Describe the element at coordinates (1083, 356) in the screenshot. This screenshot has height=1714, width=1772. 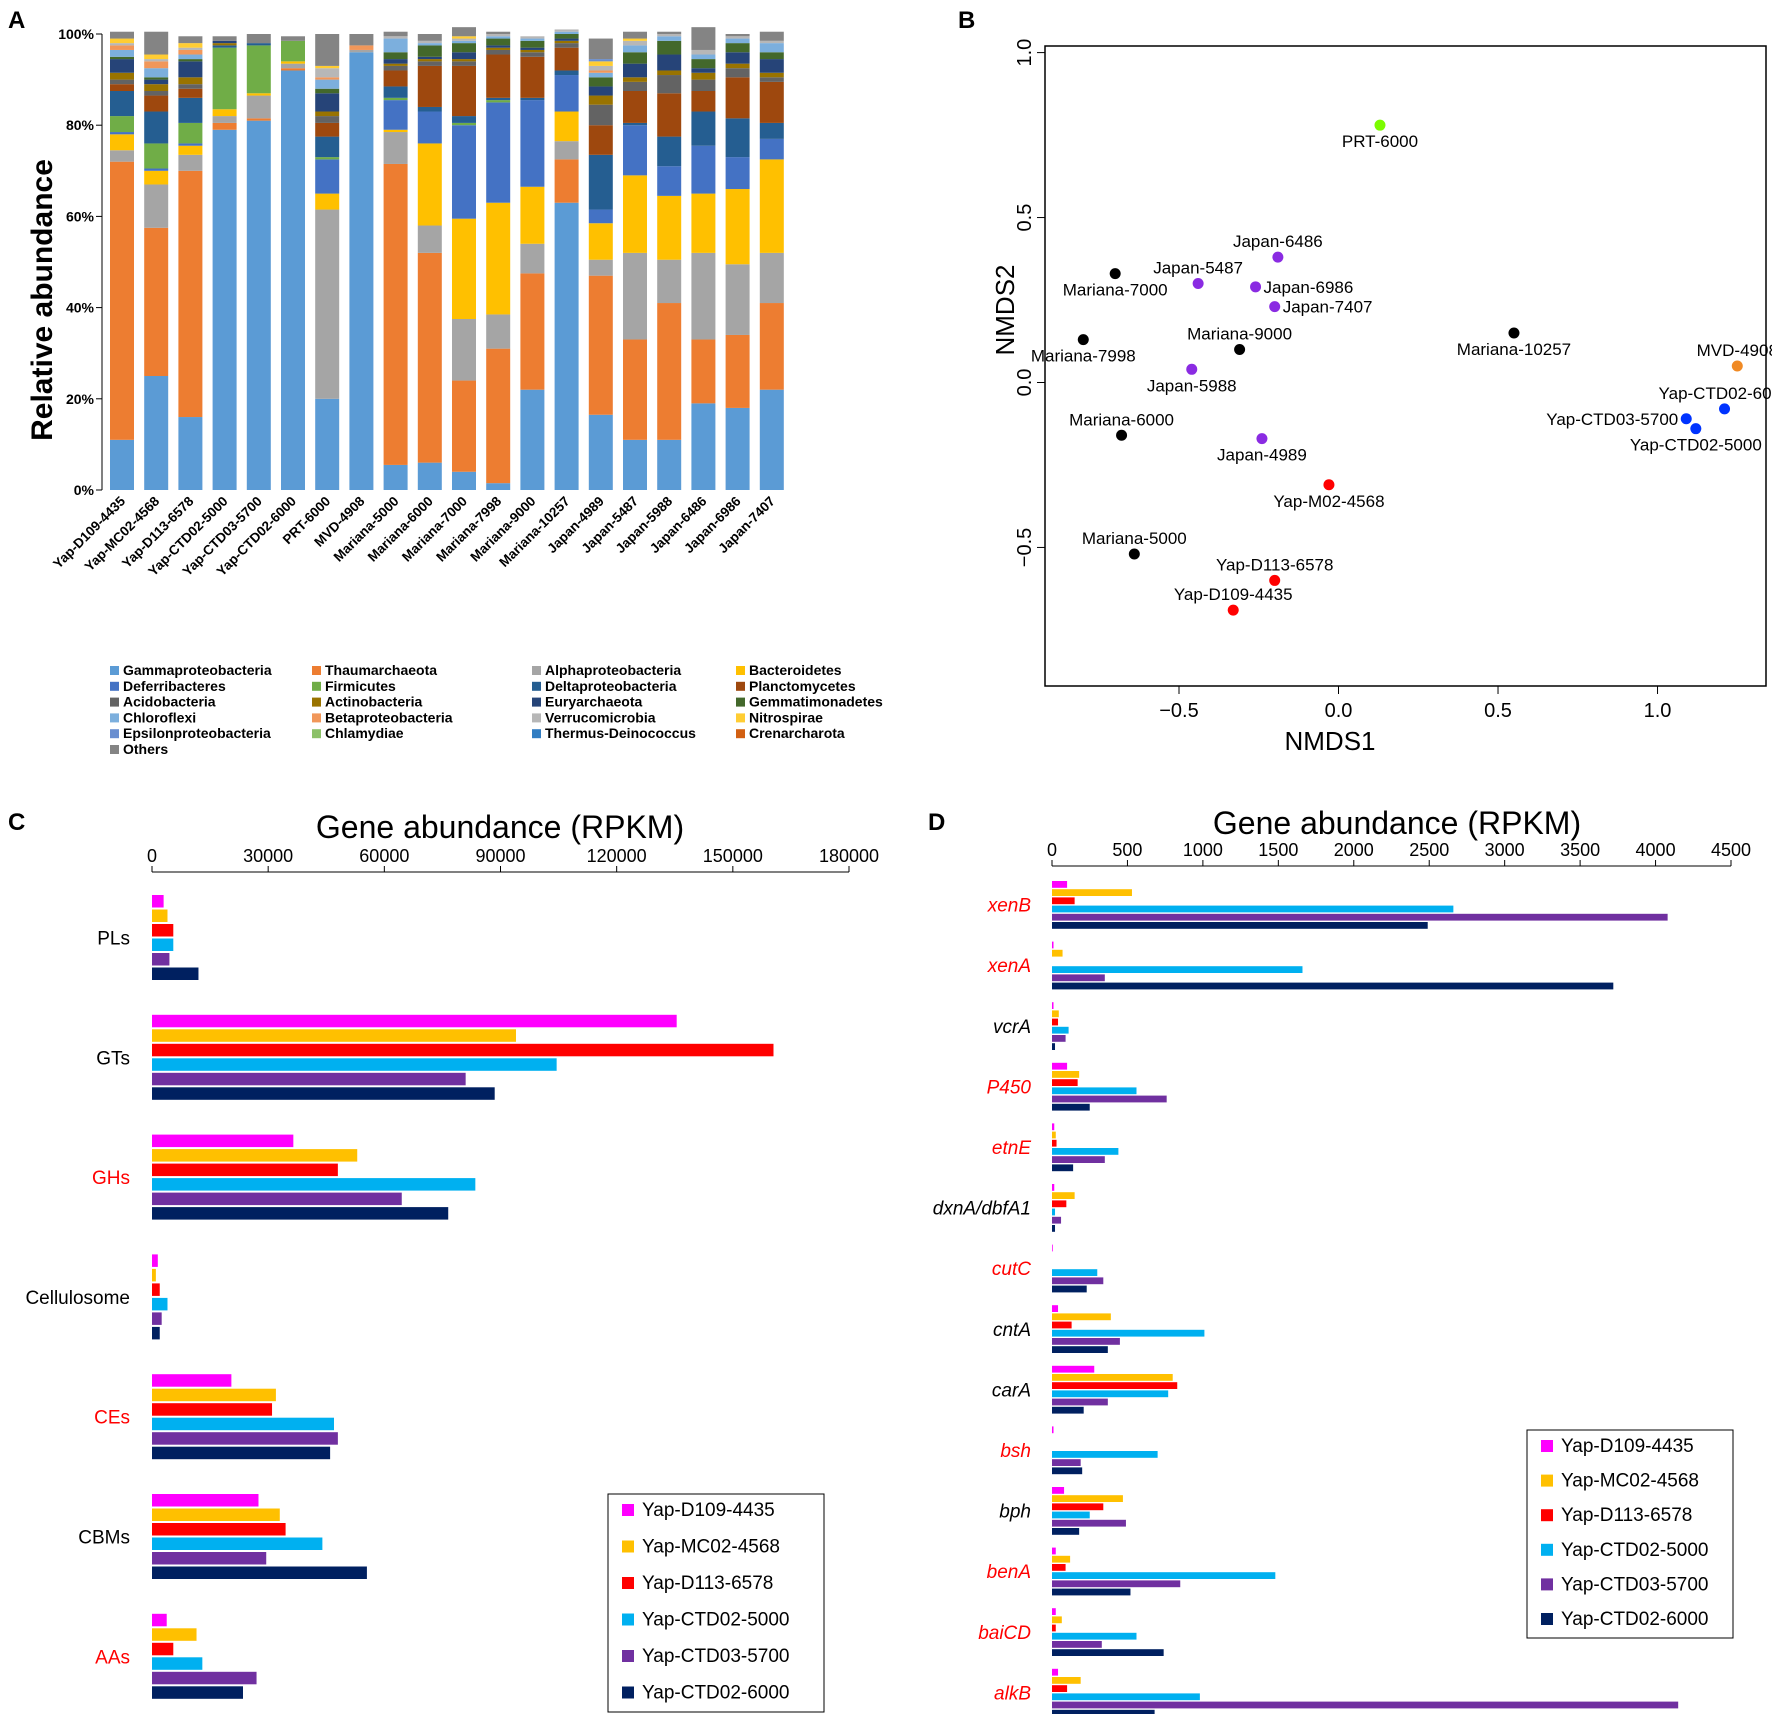
I see `panel-b-point-label: Mariana-7998` at that location.